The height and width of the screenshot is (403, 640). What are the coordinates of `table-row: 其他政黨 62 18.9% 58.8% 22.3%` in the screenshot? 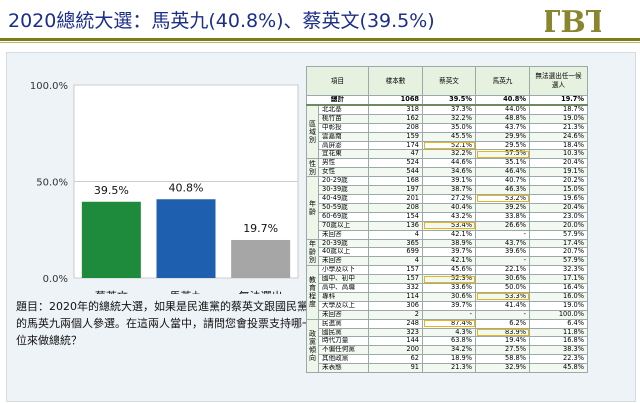 It's located at (447, 359).